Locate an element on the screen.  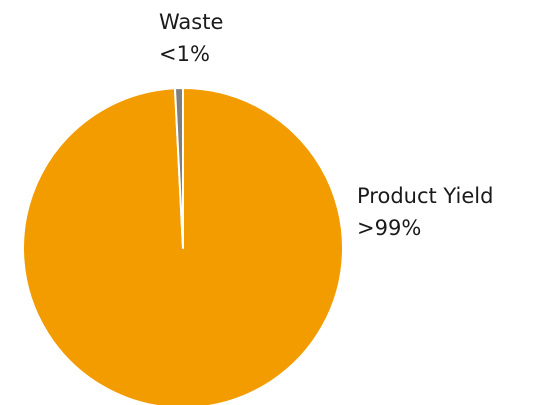
label-product-yield-name: Product Yield is located at coordinates (425, 196).